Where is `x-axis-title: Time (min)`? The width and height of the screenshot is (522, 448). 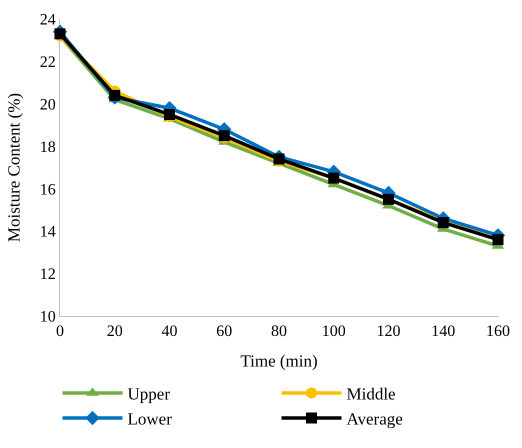 x-axis-title: Time (min) is located at coordinates (279, 361).